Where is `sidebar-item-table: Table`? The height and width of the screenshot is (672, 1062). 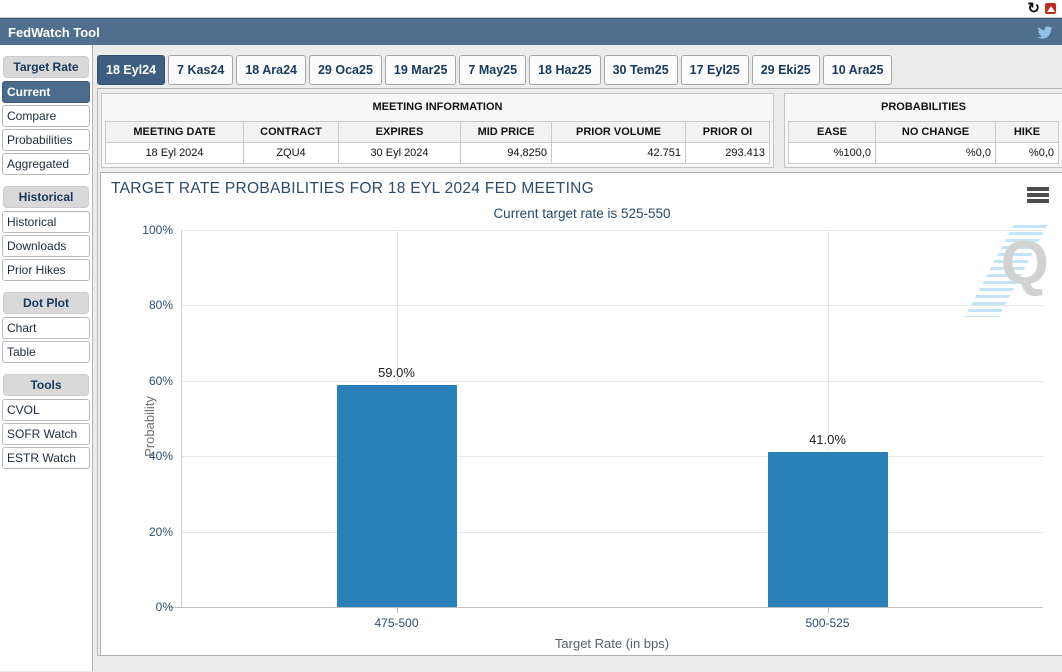 sidebar-item-table: Table is located at coordinates (46, 352).